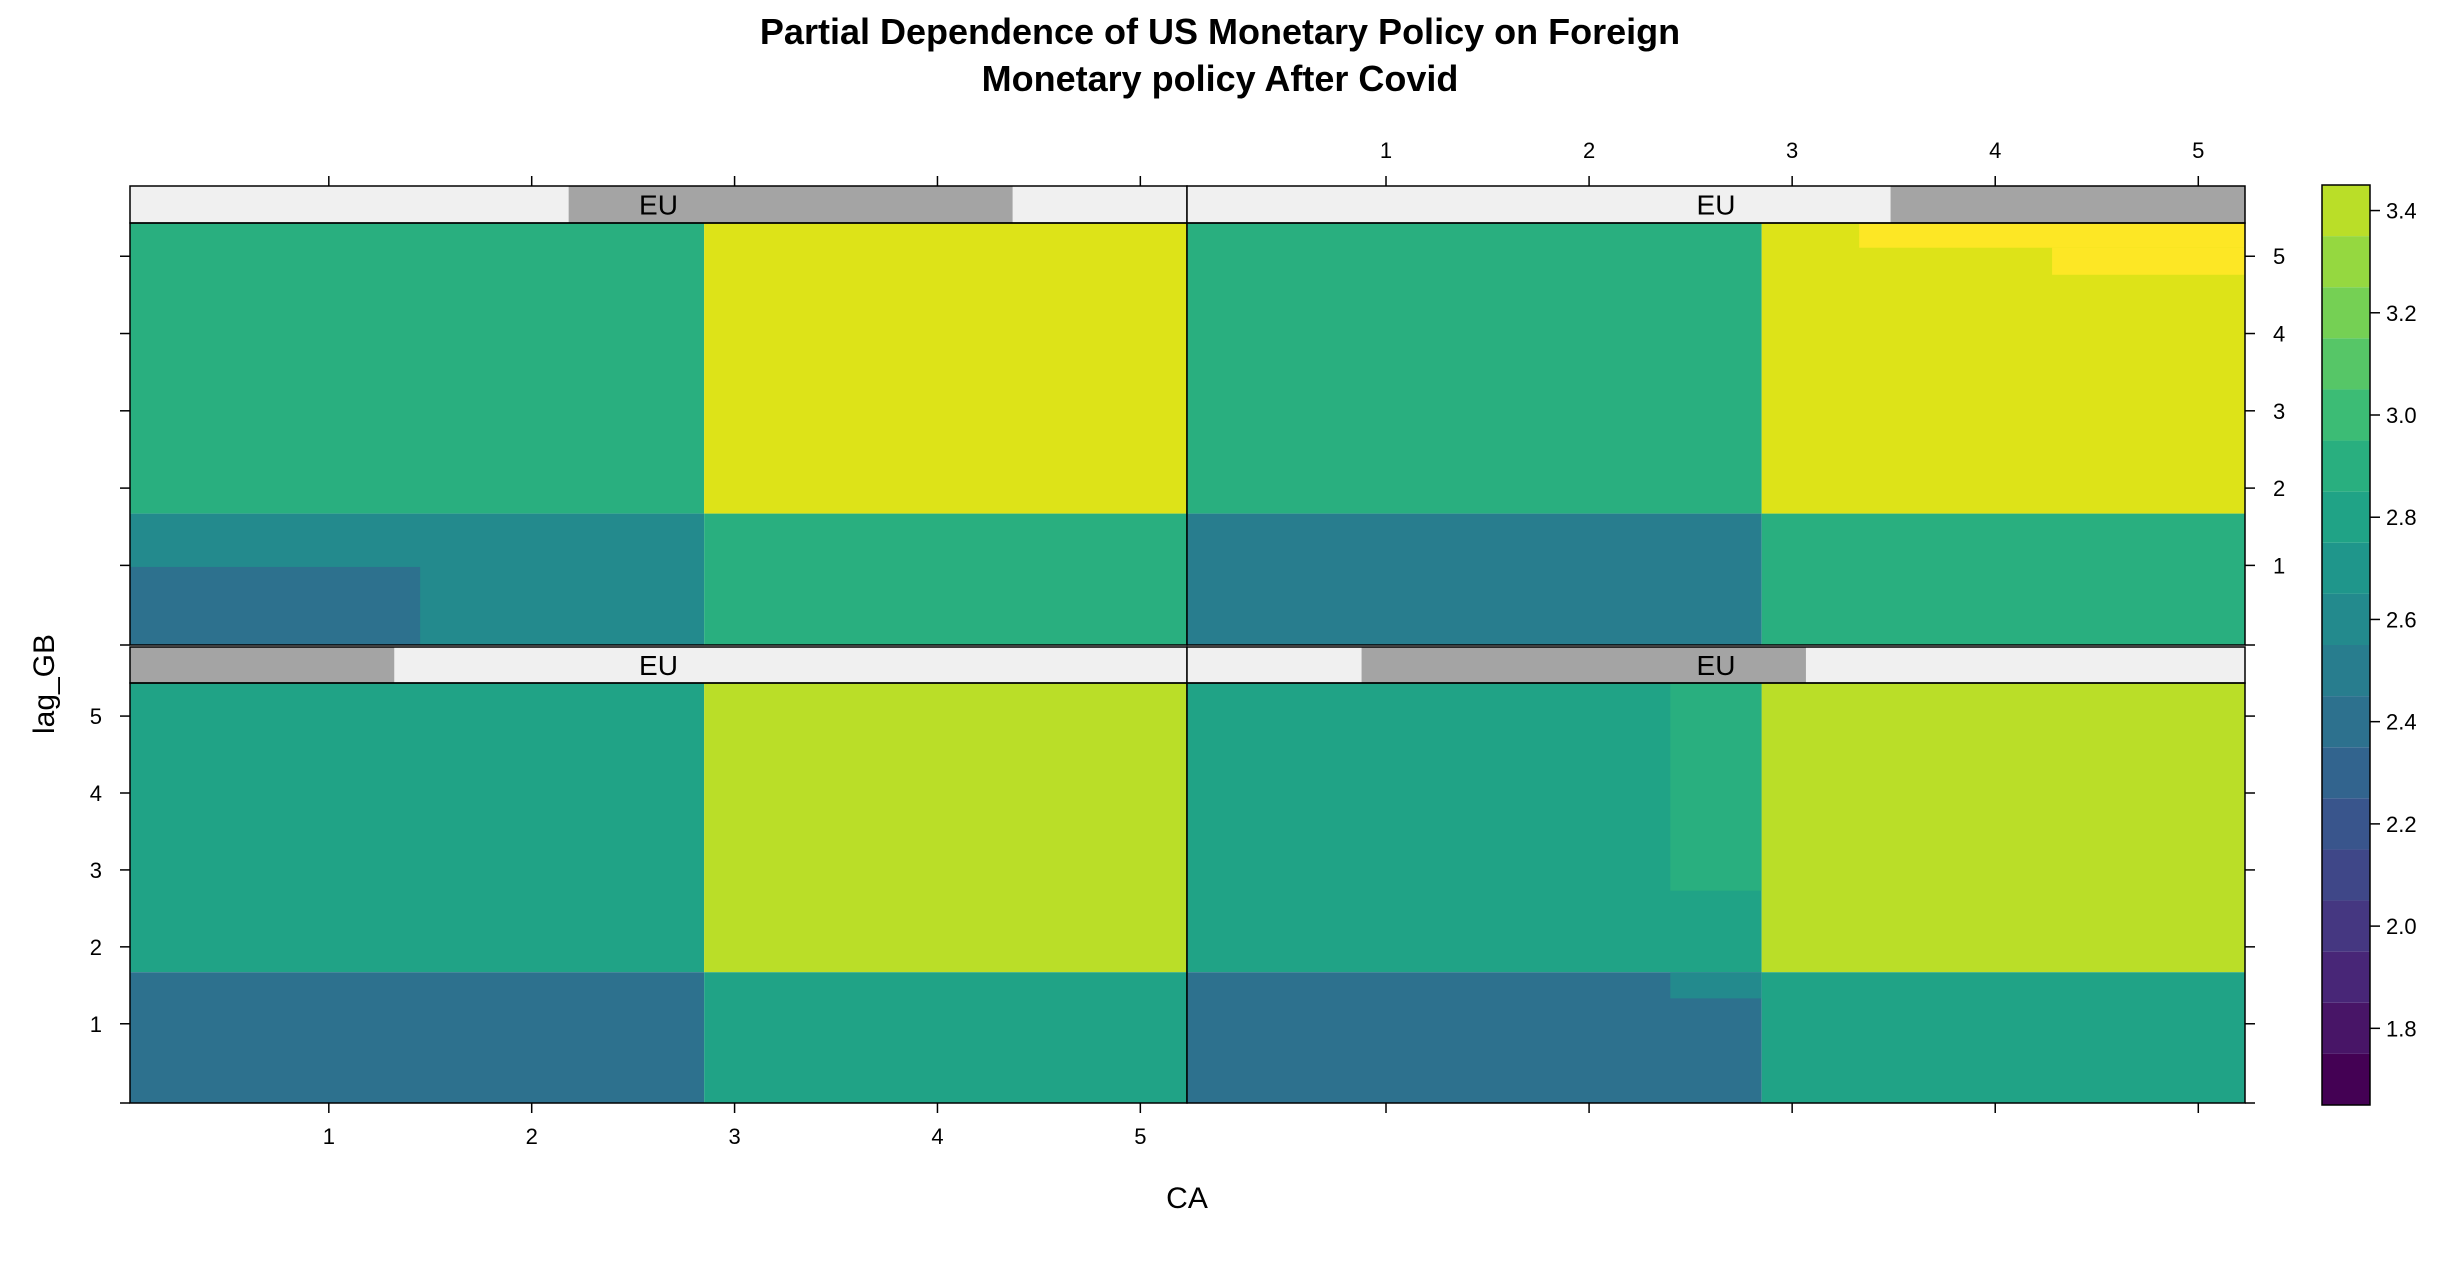 This screenshot has height=1261, width=2442. I want to click on x-tick-label: 5, so click(1140, 1136).